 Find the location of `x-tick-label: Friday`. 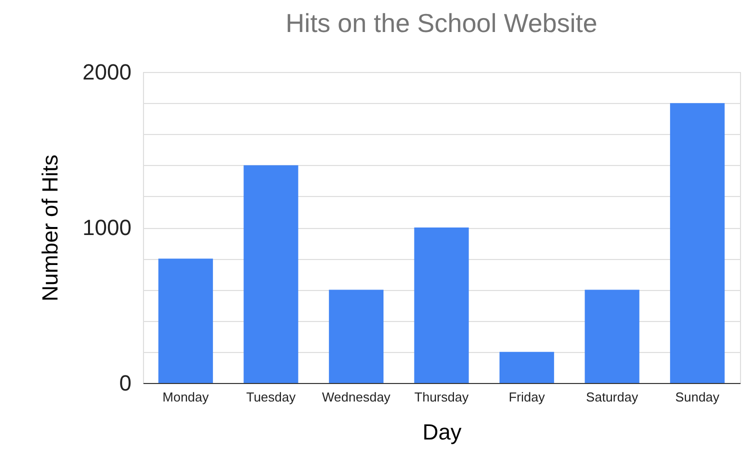

x-tick-label: Friday is located at coordinates (527, 397).